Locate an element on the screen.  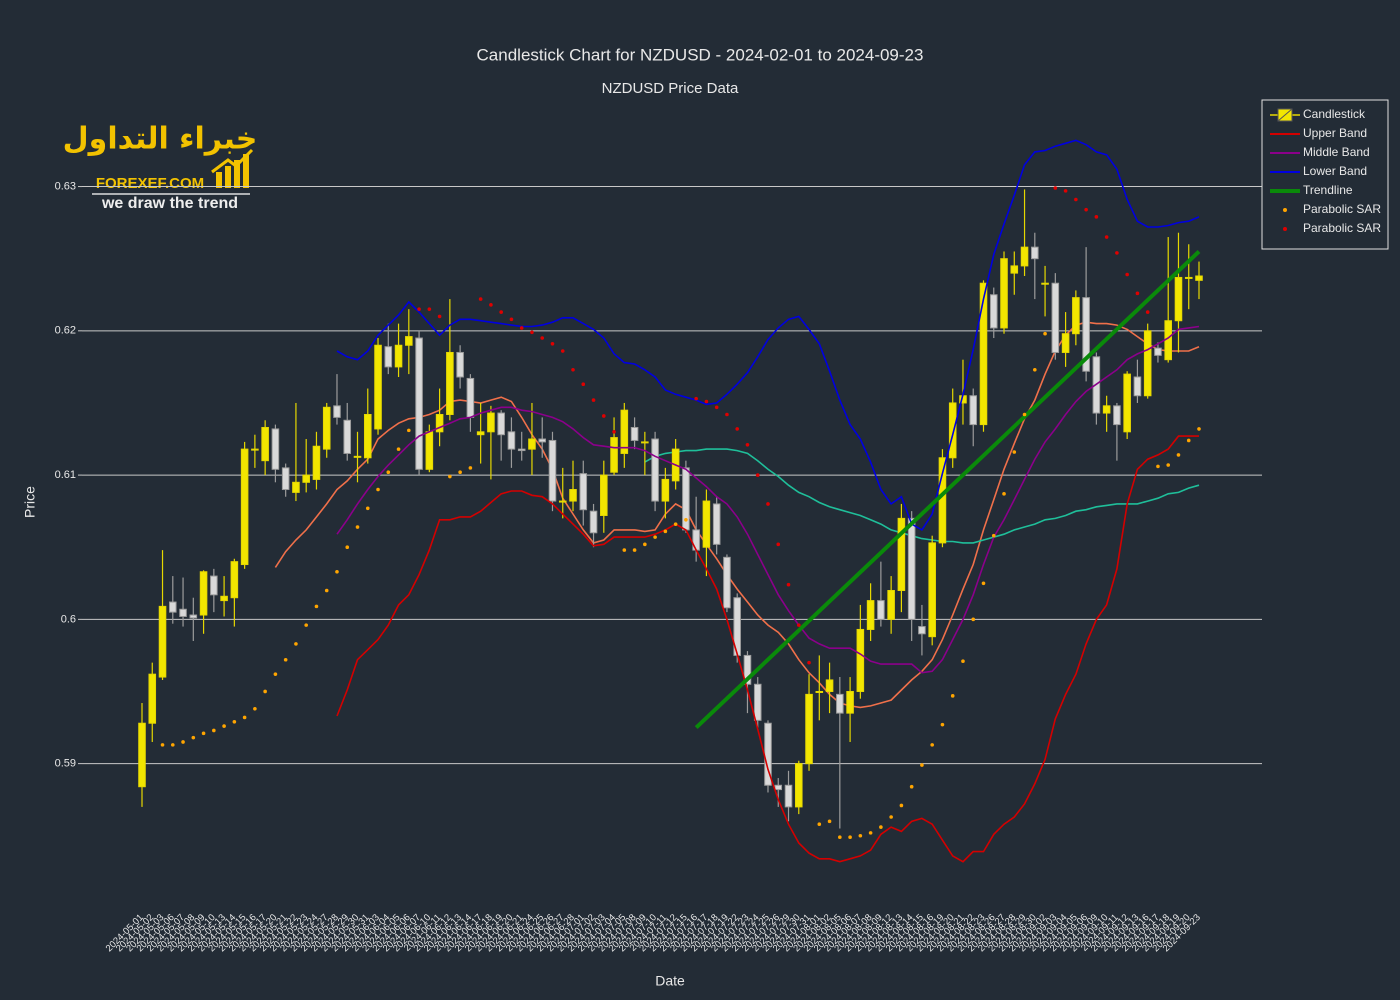
x-axis-title: Date is located at coordinates (670, 981).